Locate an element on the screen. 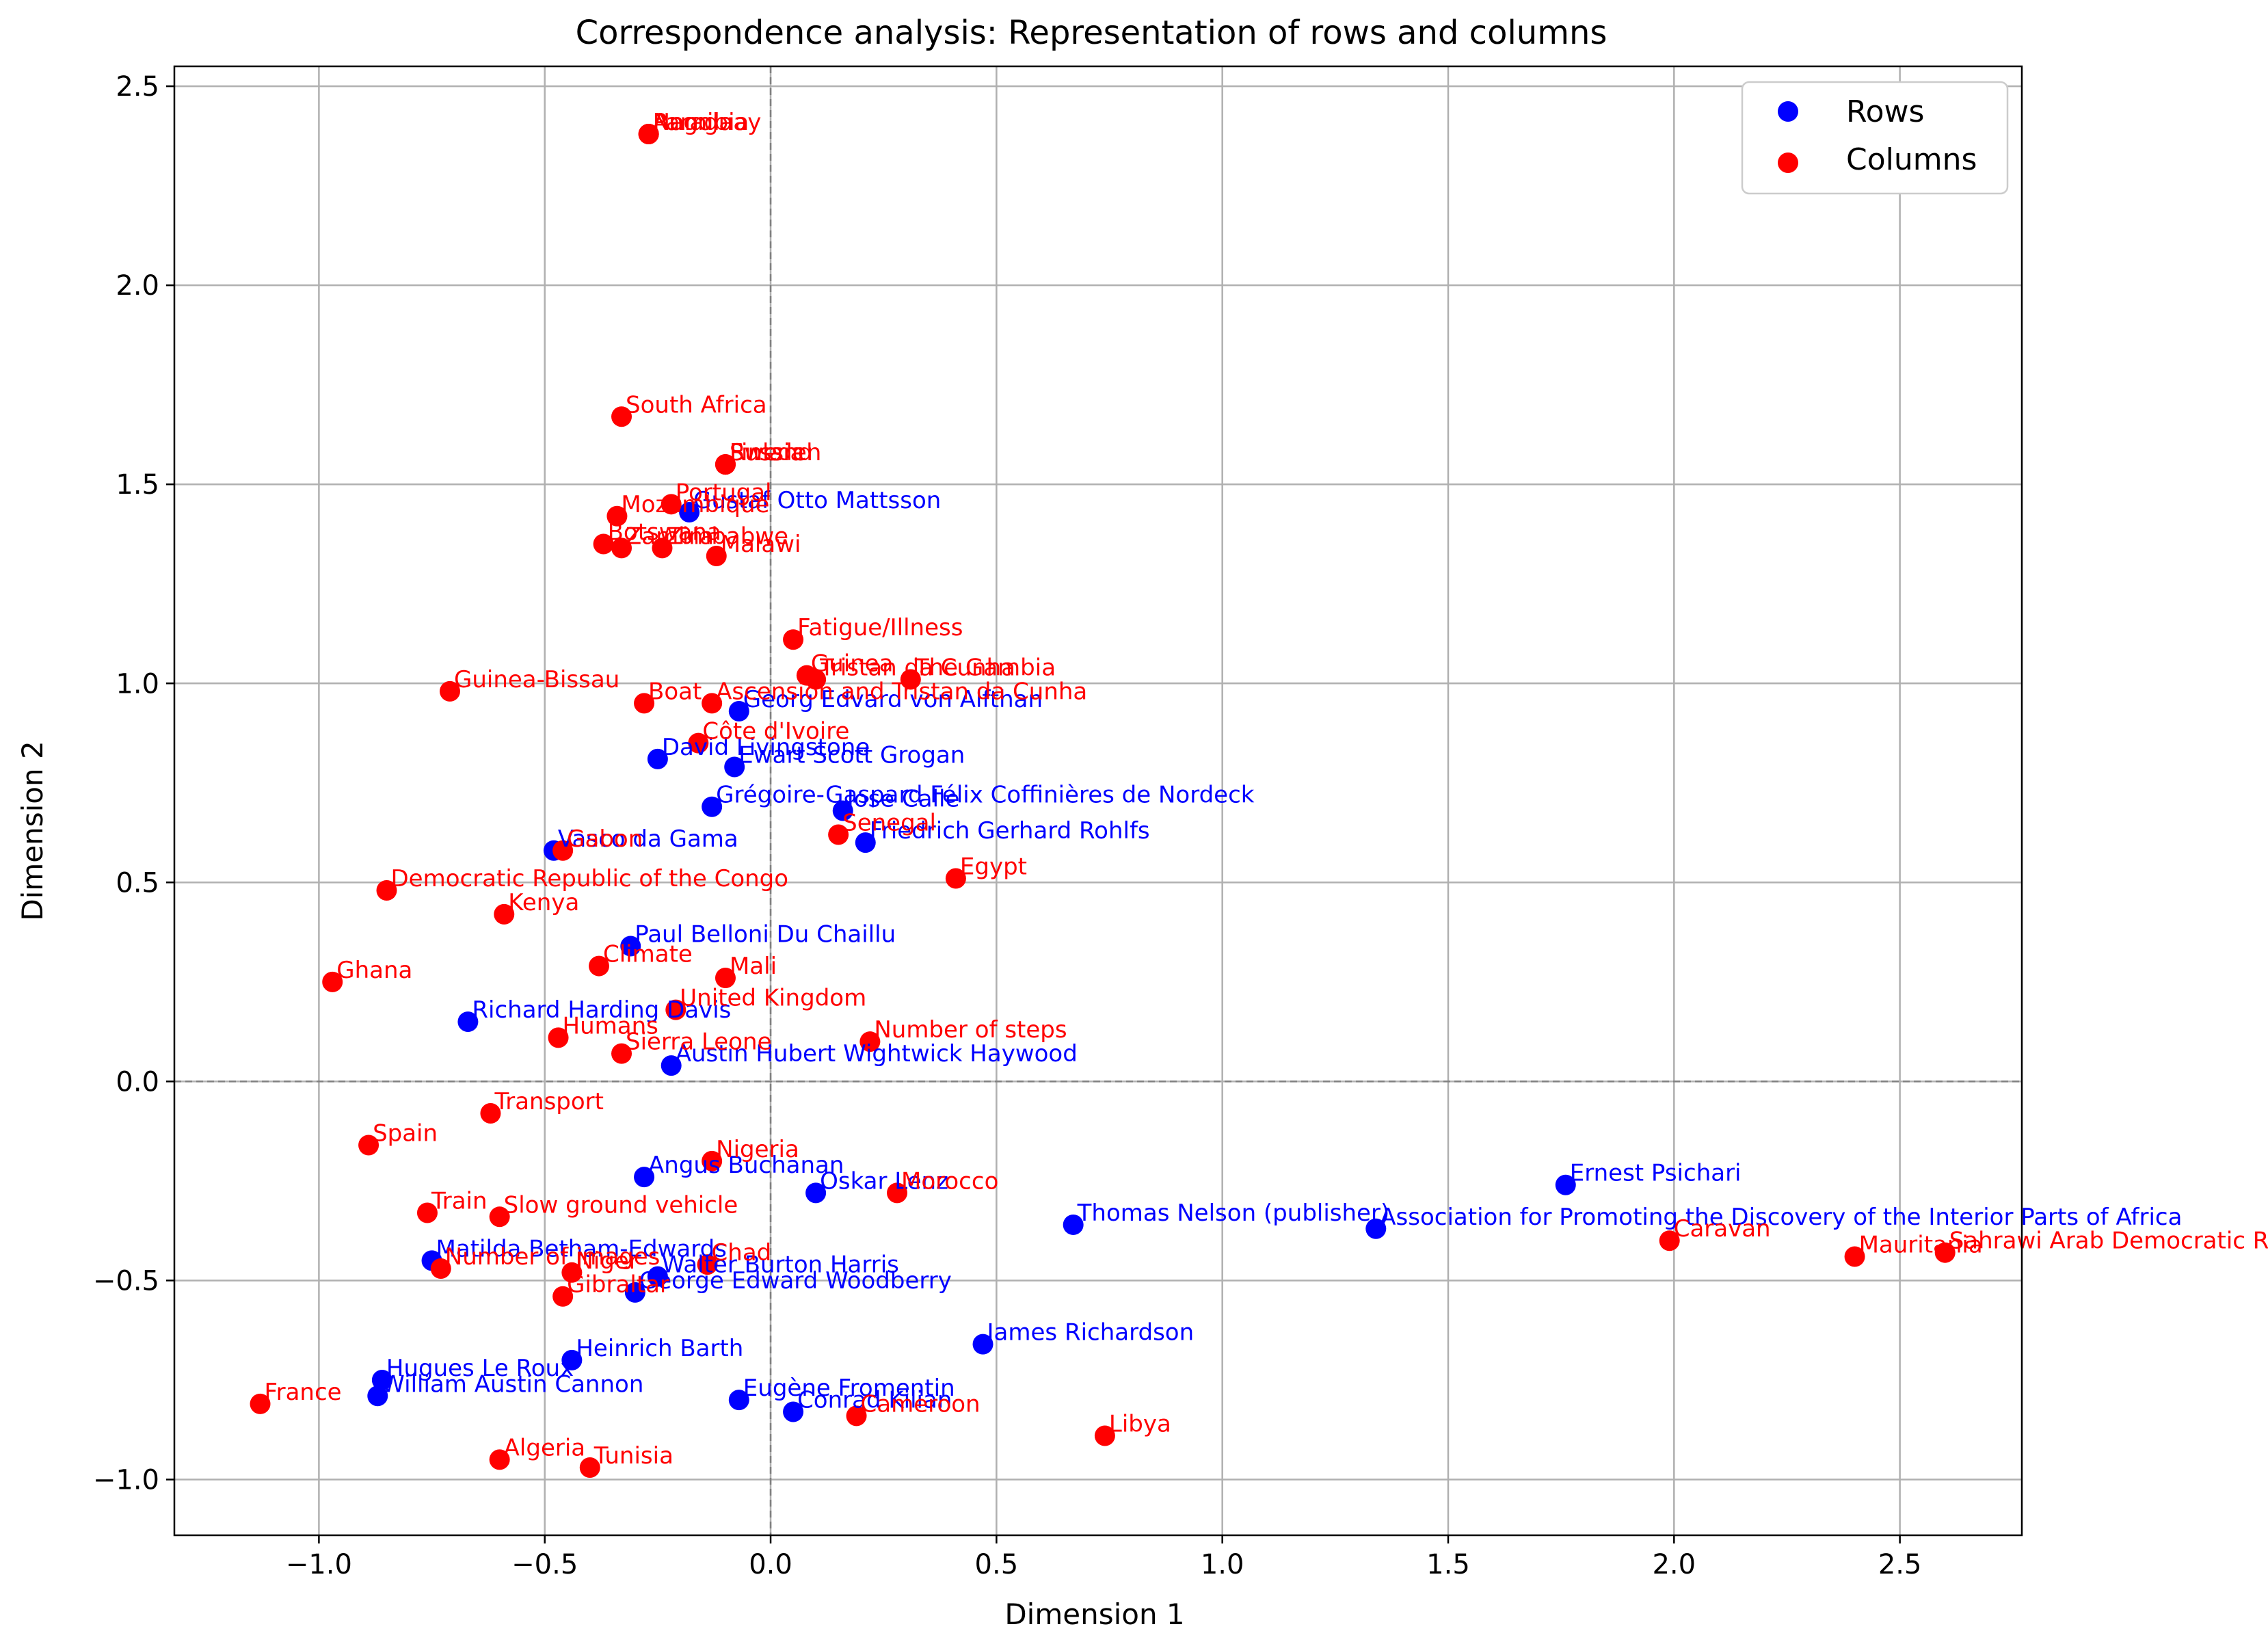  row-point-label: Walter Burton Harris is located at coordinates (780, 1265).